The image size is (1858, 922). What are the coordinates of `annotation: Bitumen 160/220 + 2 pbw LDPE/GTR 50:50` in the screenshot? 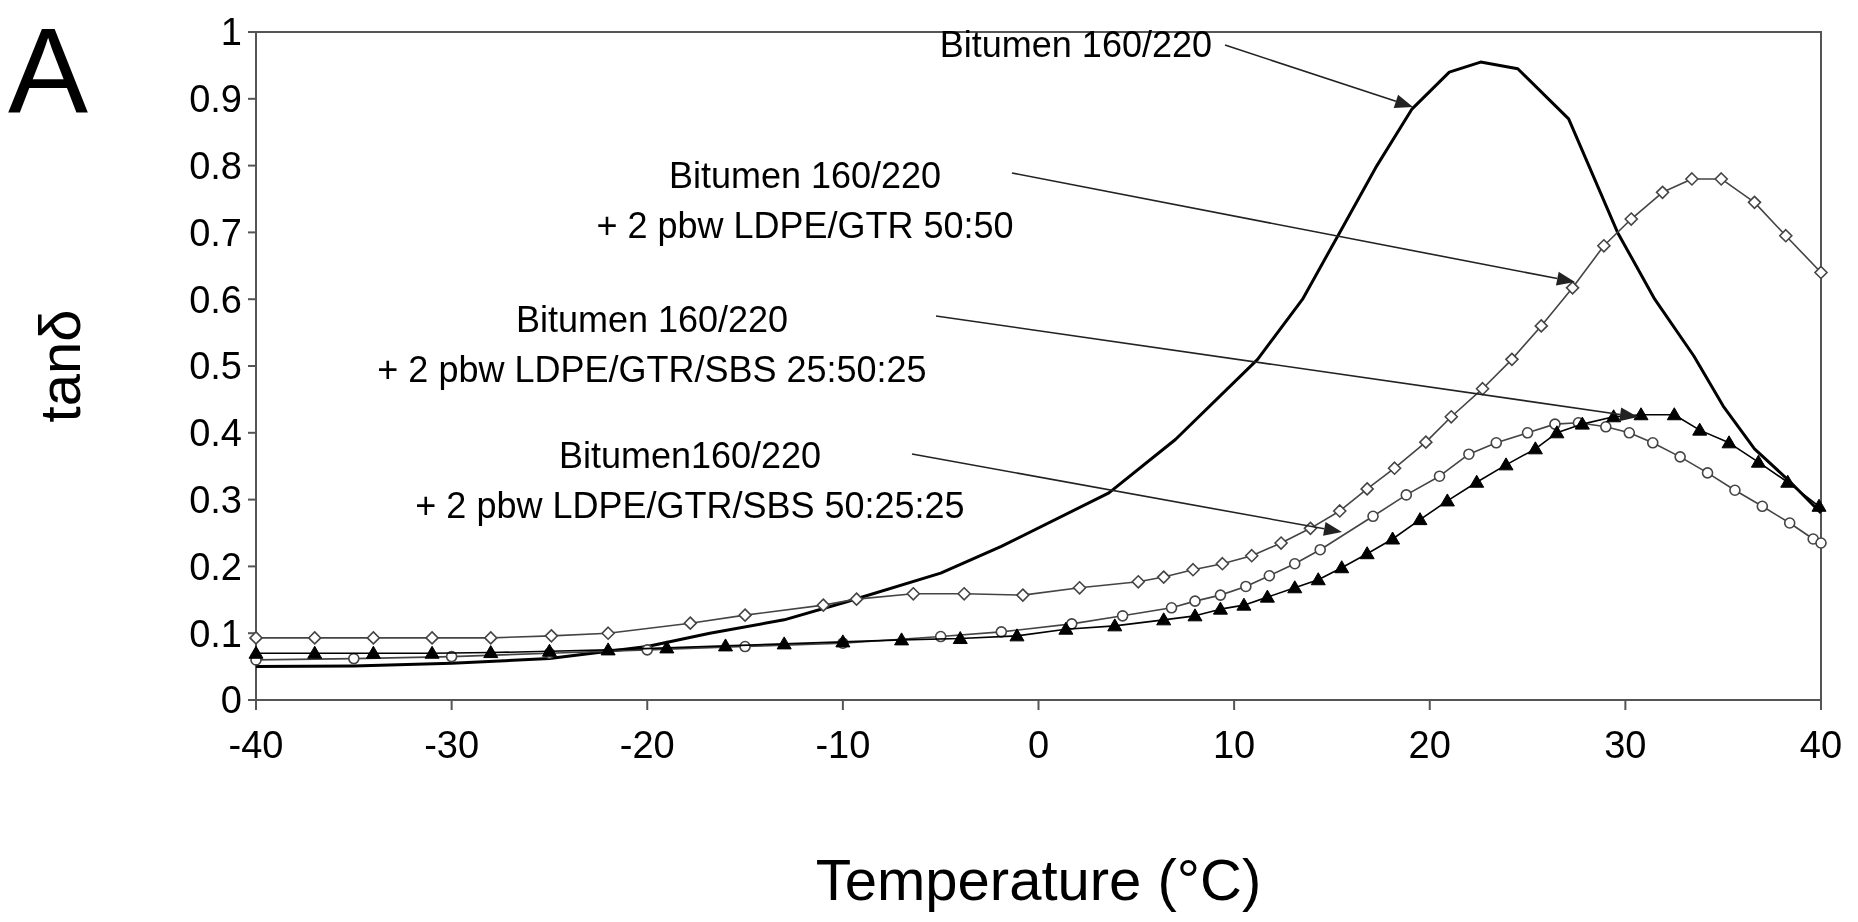 It's located at (805, 200).